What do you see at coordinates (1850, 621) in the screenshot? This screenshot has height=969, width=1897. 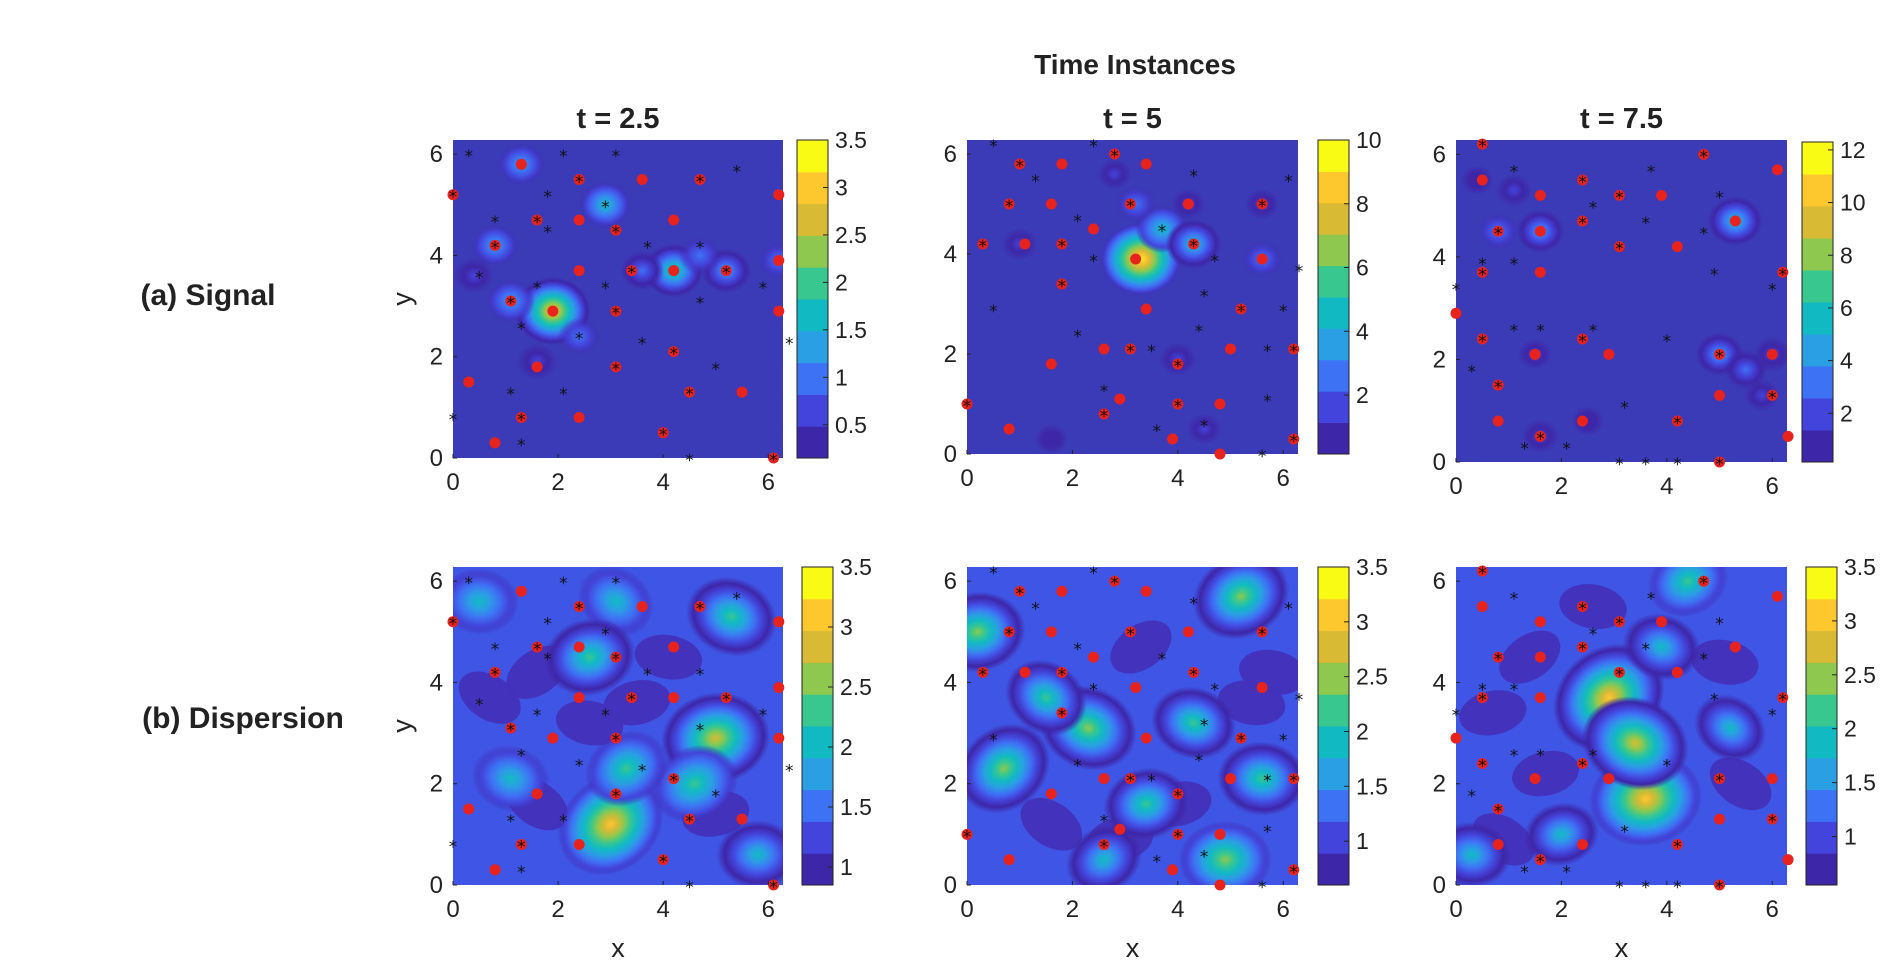 I see `colorbar-tick-label: 3` at bounding box center [1850, 621].